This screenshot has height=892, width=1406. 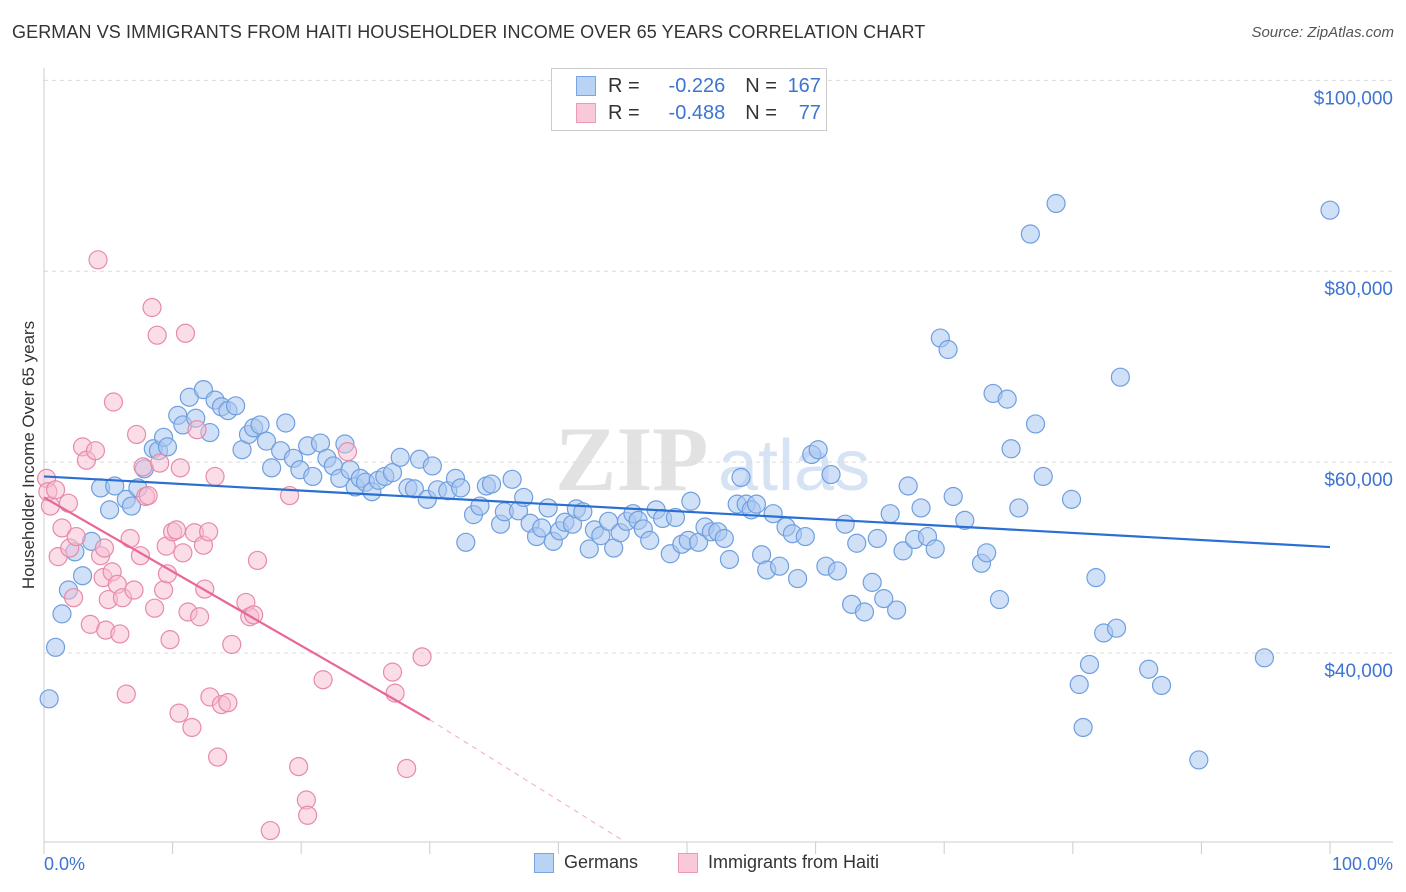 I want to click on r-value: -0.488, so click(x=697, y=112).